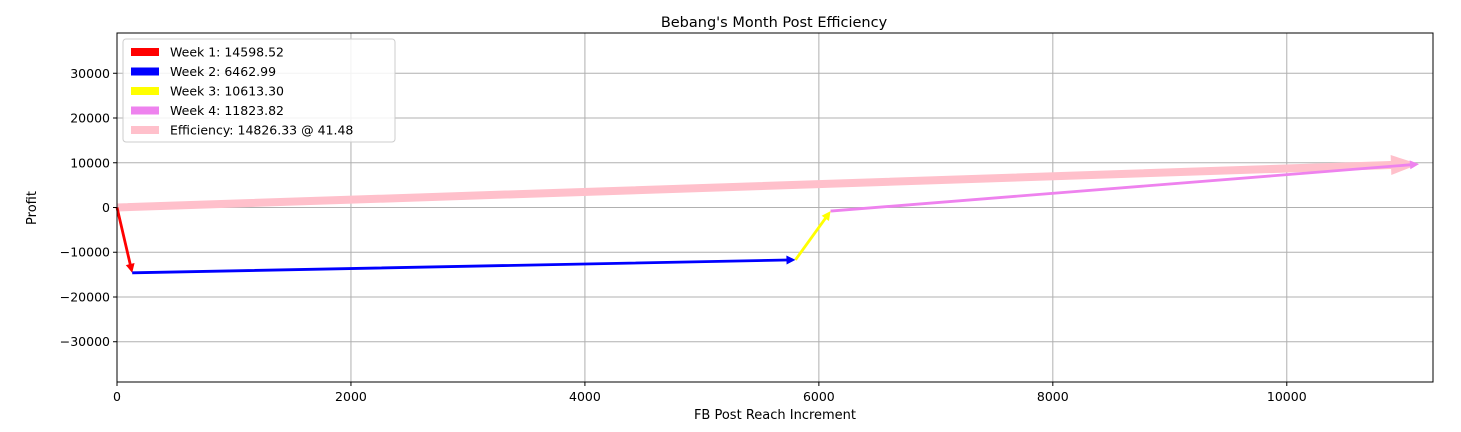  I want to click on y-axis-title: Profit, so click(32, 208).